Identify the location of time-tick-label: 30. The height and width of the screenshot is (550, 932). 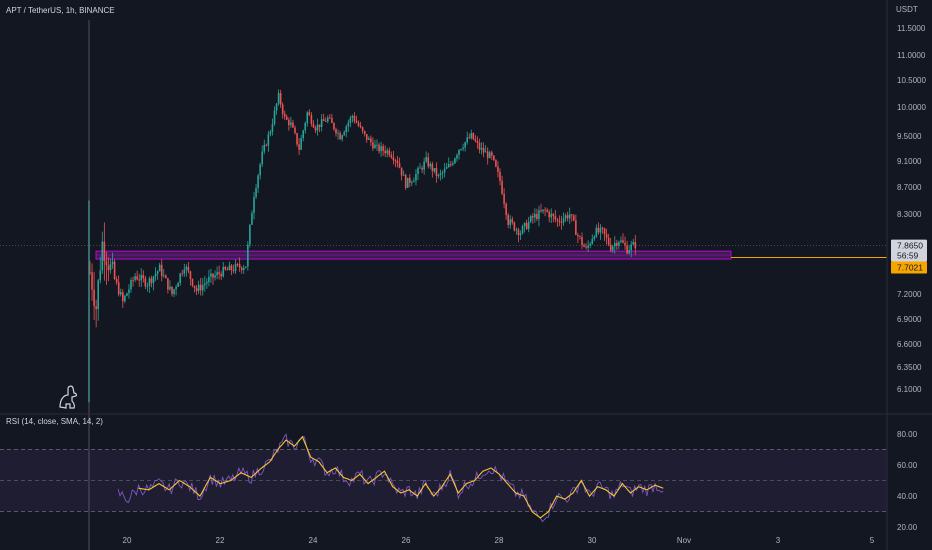
(592, 540).